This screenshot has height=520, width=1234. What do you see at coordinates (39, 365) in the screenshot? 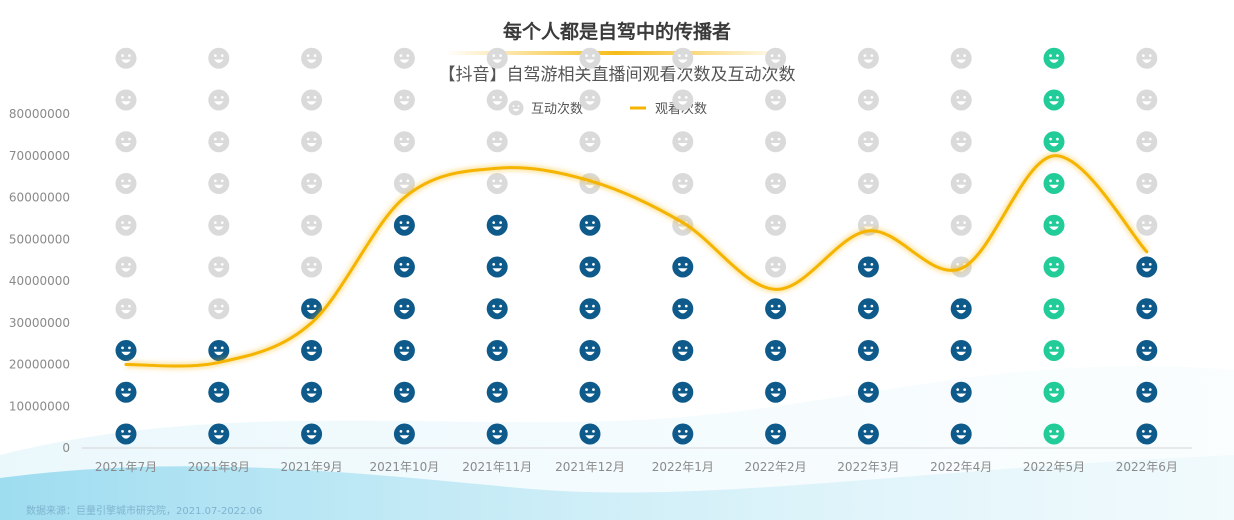
I see `y-tick-label: 20000000` at bounding box center [39, 365].